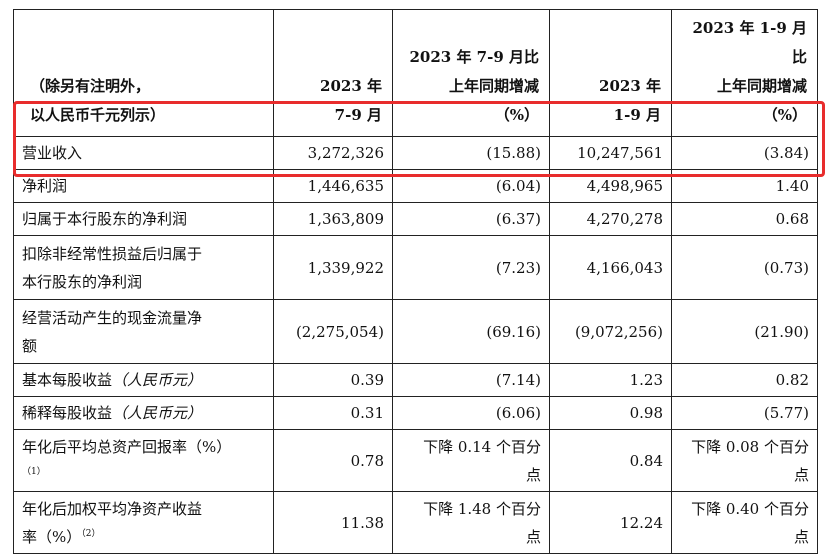  I want to click on cell-value: 0.31, so click(333, 413).